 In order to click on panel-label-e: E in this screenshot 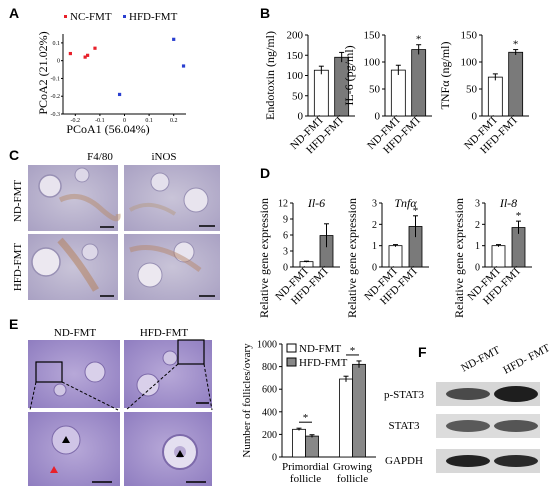, I will do `click(13, 324)`.